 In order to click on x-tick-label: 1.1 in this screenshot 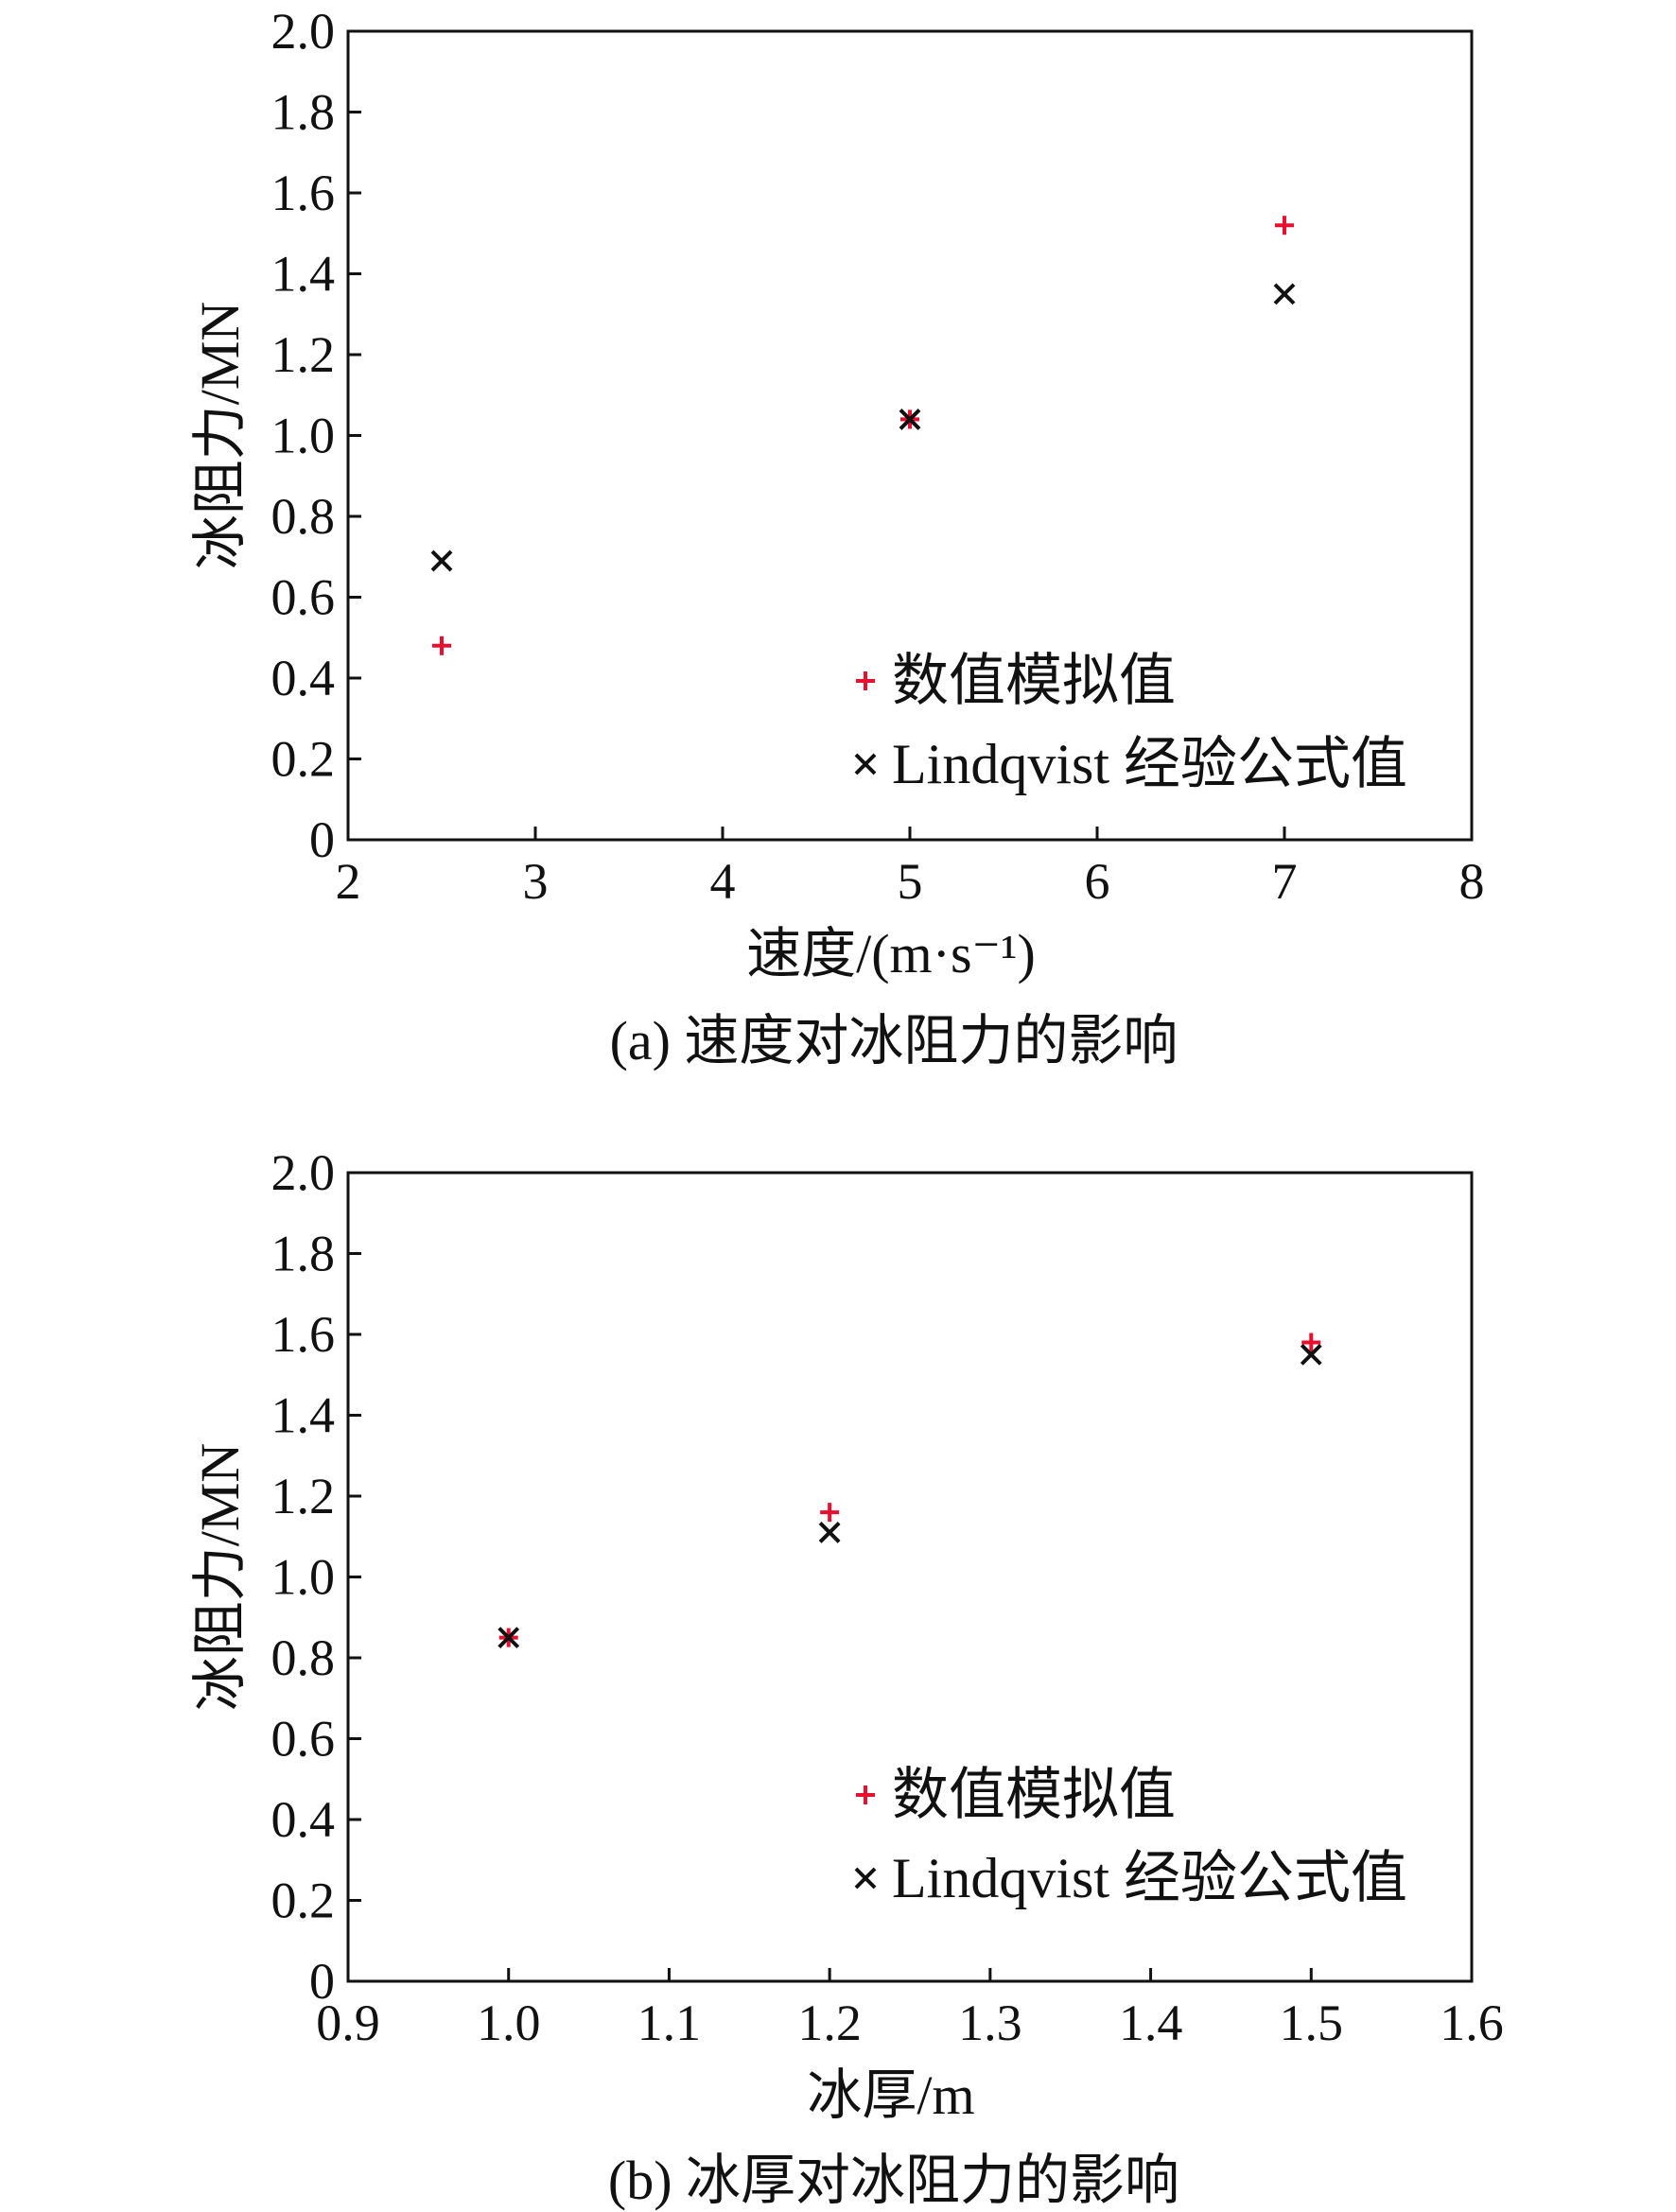, I will do `click(670, 2022)`.